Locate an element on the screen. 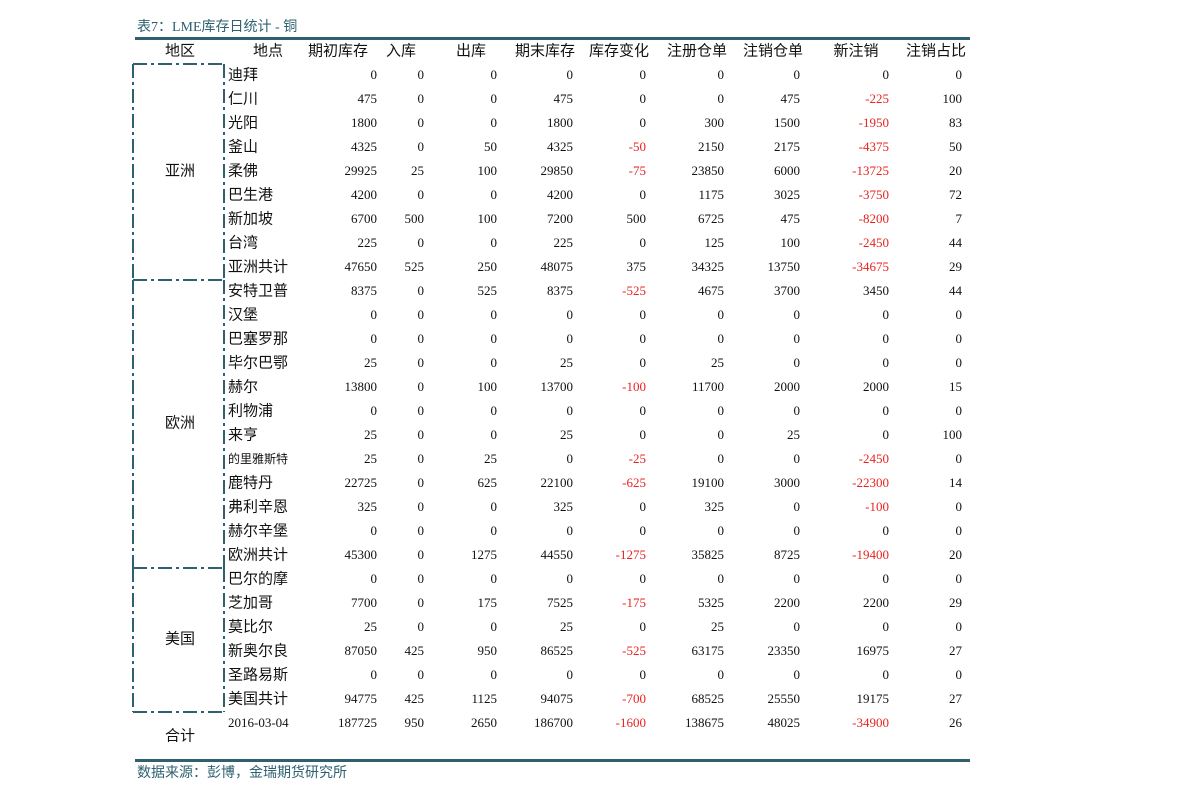 The width and height of the screenshot is (1191, 807). cell-value: 2650 is located at coordinates (484, 722).